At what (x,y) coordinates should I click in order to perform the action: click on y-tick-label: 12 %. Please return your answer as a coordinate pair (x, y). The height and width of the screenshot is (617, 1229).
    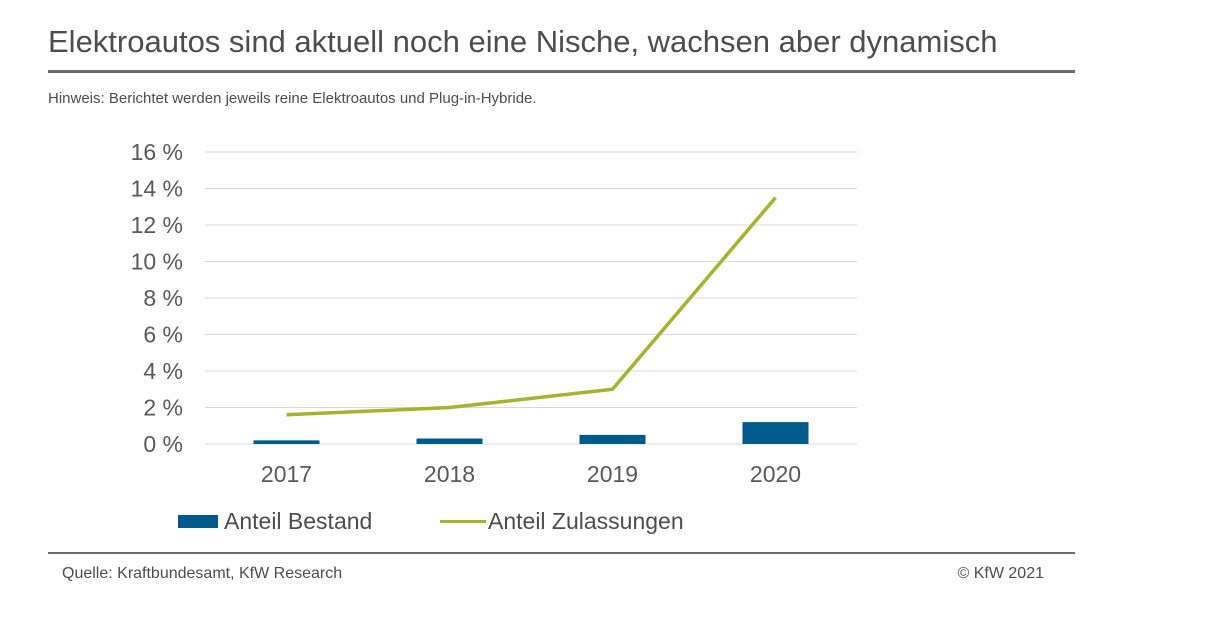
    Looking at the image, I should click on (157, 225).